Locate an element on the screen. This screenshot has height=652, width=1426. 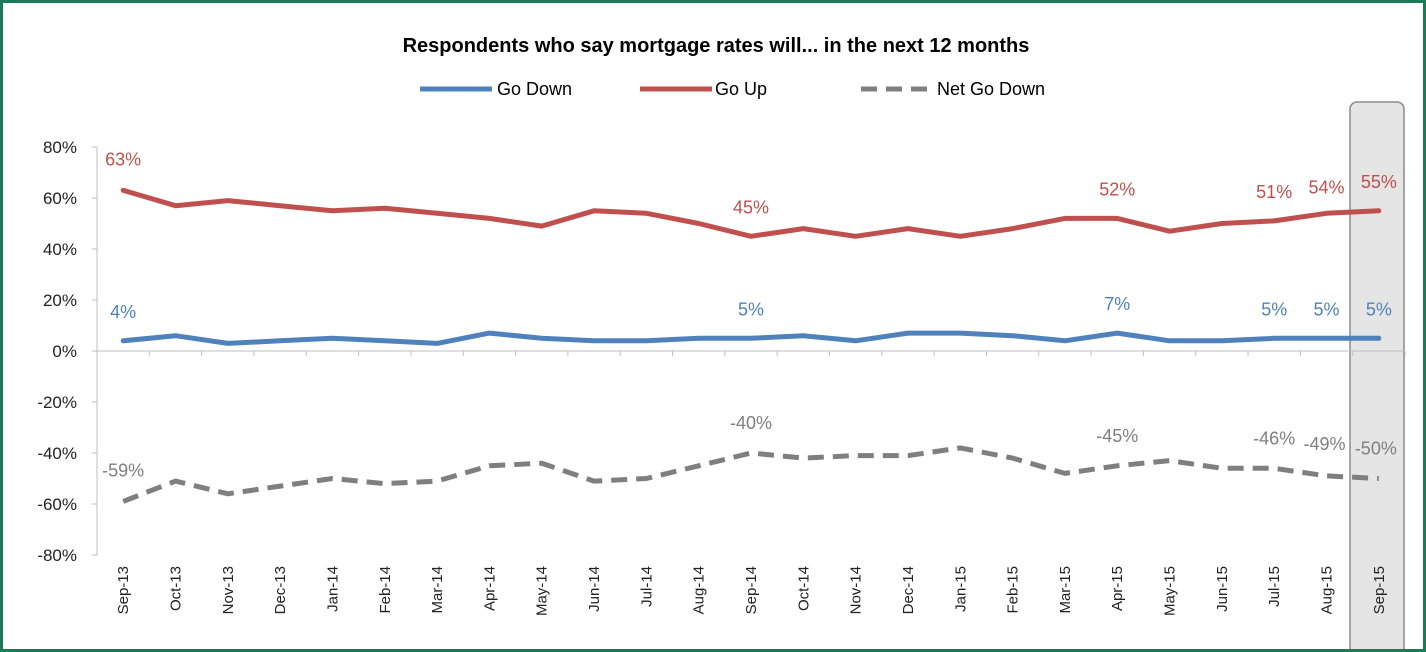
x-tick-label: Sep-15 is located at coordinates (1379, 590).